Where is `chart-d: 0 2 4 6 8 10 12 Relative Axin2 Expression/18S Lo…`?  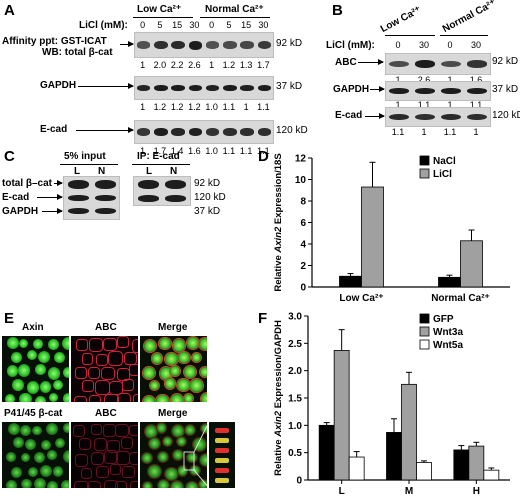 chart-d: 0 2 4 6 8 10 12 Relative Axin2 Expression/18S Lo… is located at coordinates (391, 228).